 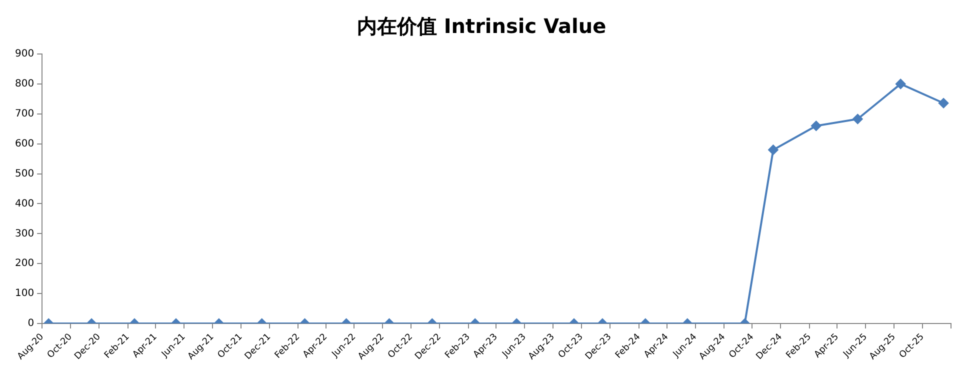 What do you see at coordinates (24, 204) in the screenshot?
I see `y-tick-label: 400` at bounding box center [24, 204].